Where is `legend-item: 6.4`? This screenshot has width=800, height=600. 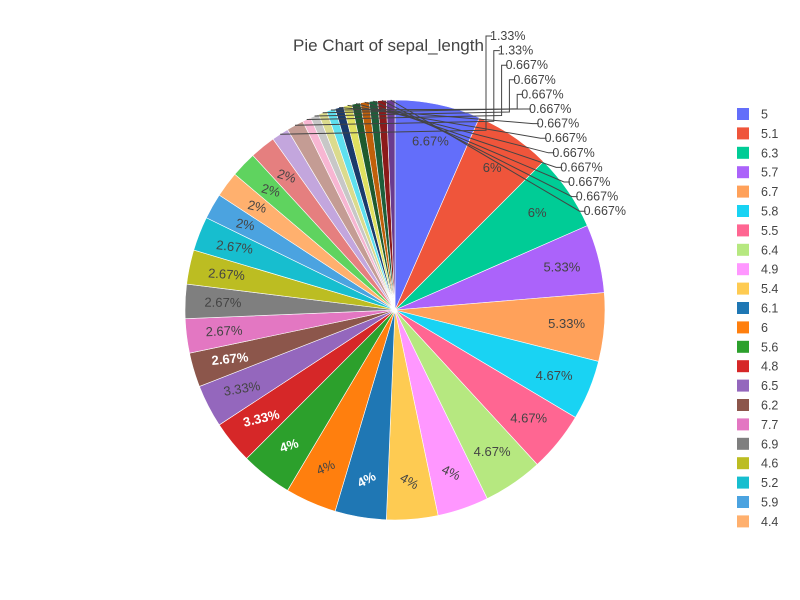 legend-item: 6.4 is located at coordinates (757, 250).